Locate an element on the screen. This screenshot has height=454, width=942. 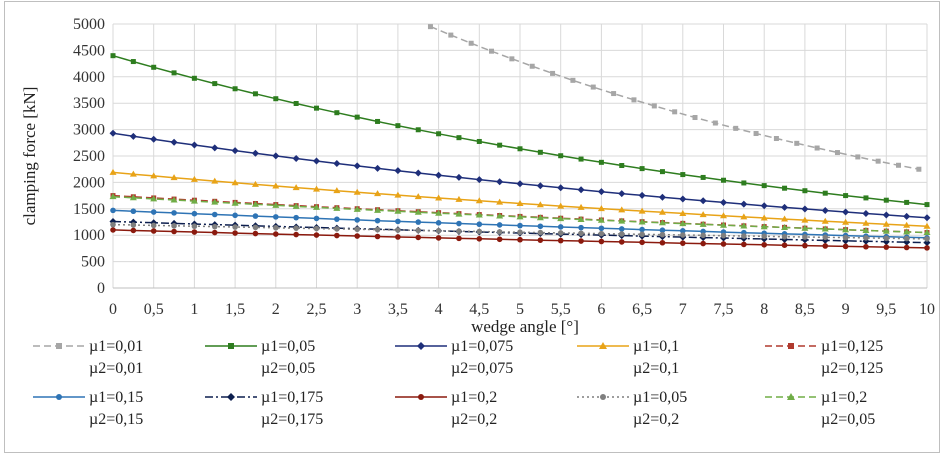
x-tick-label: 0,5 is located at coordinates (154, 309).